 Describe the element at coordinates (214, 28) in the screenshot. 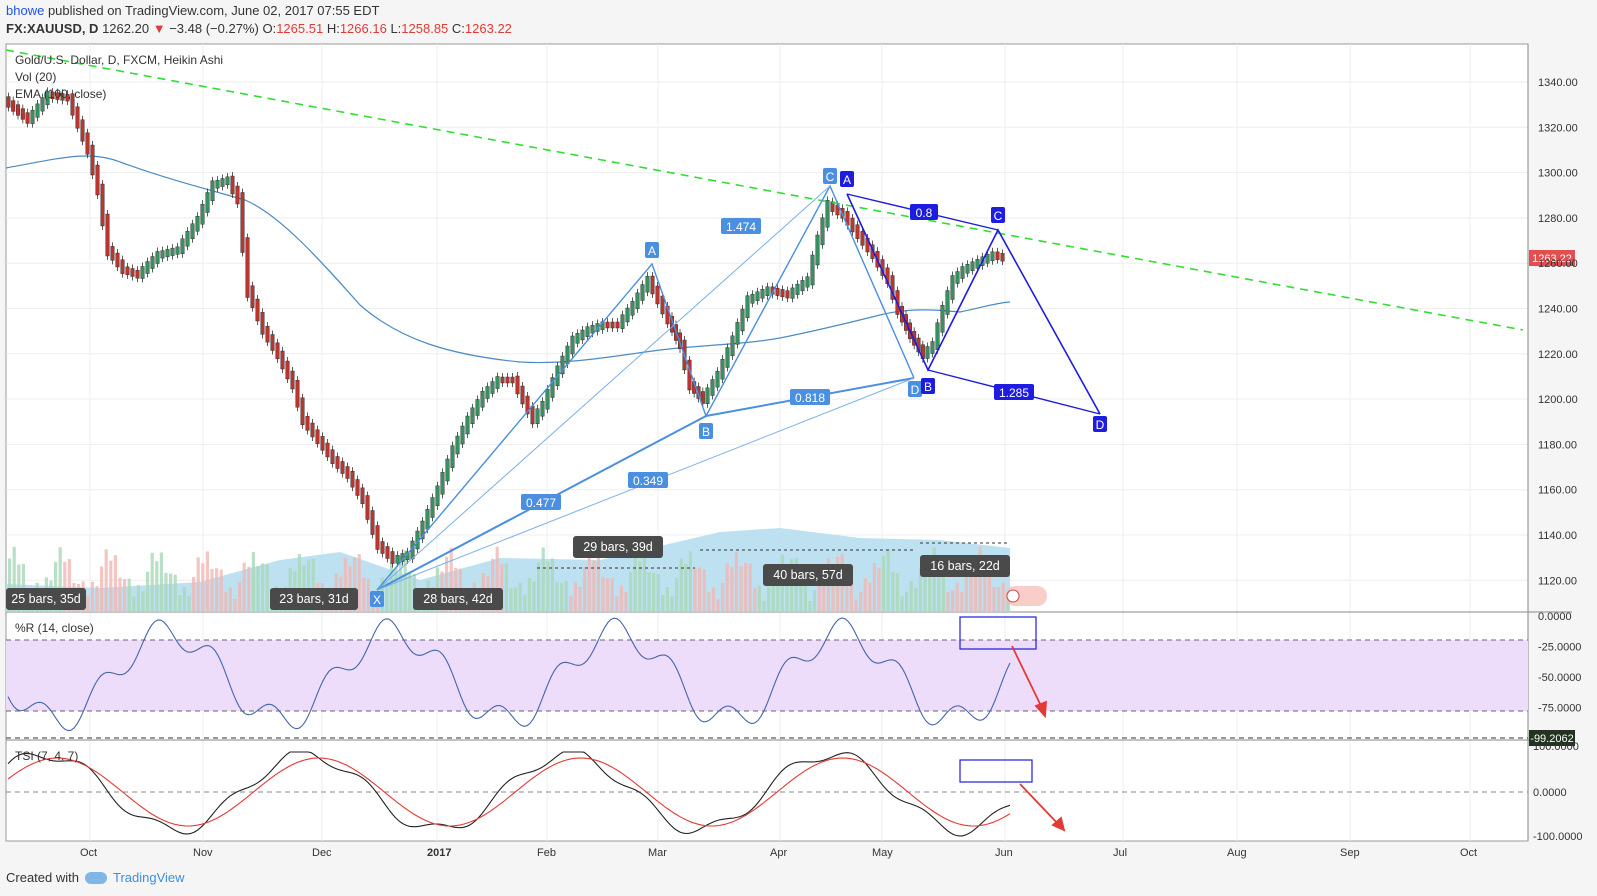

I see `price-change: −3.48 (−0.27%)` at that location.